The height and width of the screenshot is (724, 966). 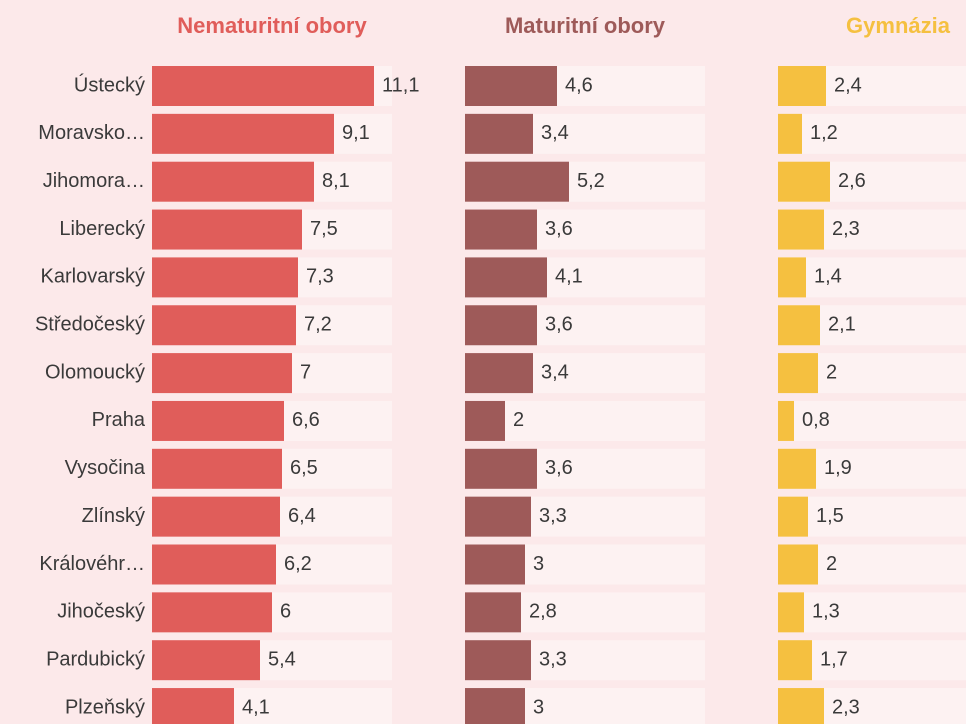 What do you see at coordinates (282, 659) in the screenshot?
I see `value-label: 5,4` at bounding box center [282, 659].